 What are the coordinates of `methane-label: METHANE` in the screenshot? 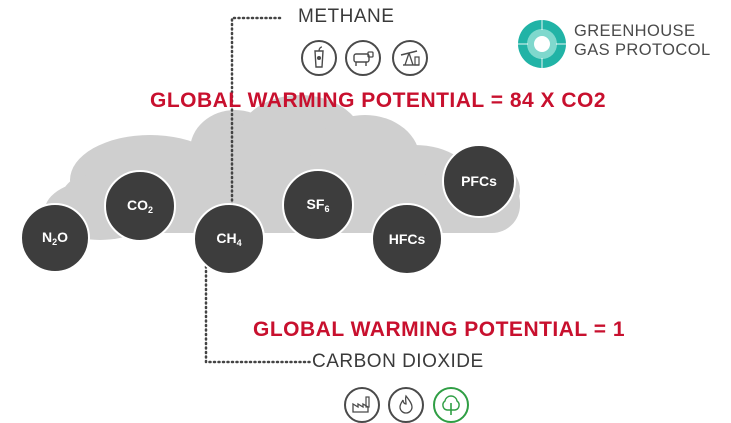 It's located at (346, 16).